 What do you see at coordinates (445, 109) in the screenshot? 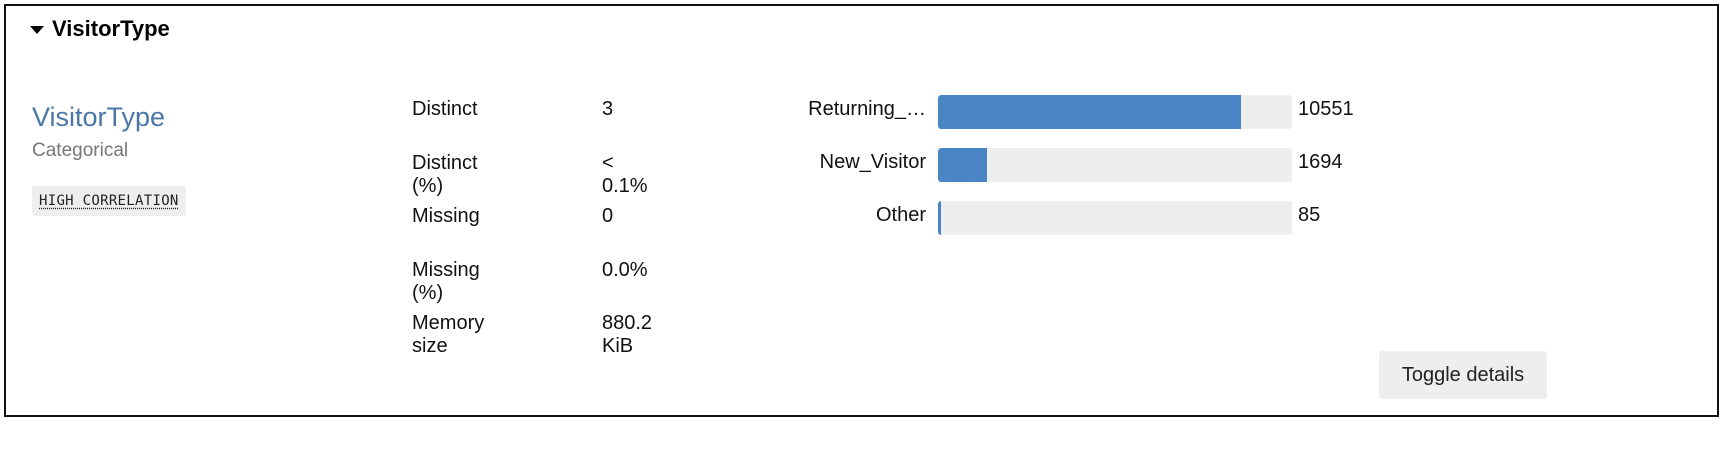
I see `stat-label: Distinct` at bounding box center [445, 109].